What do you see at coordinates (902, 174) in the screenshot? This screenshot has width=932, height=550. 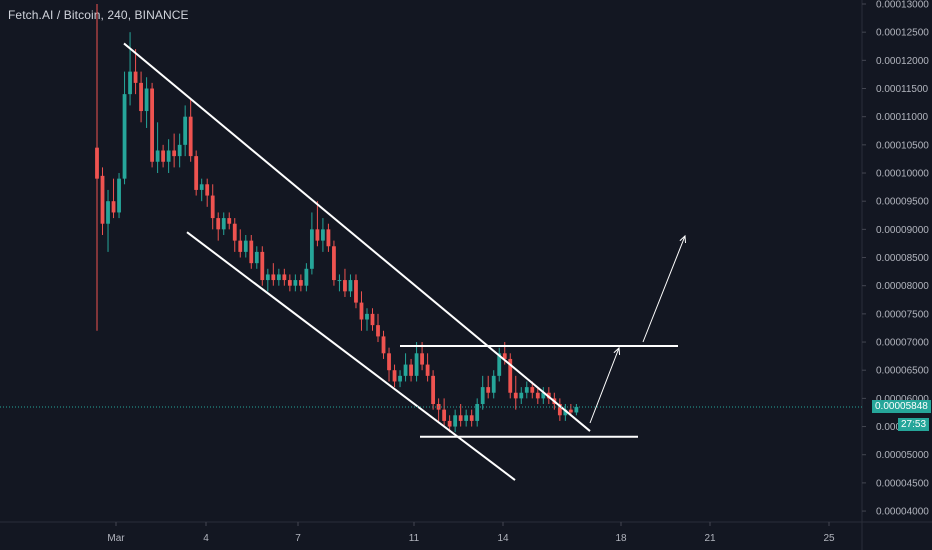 I see `y-tick-label: 0.00010000` at bounding box center [902, 174].